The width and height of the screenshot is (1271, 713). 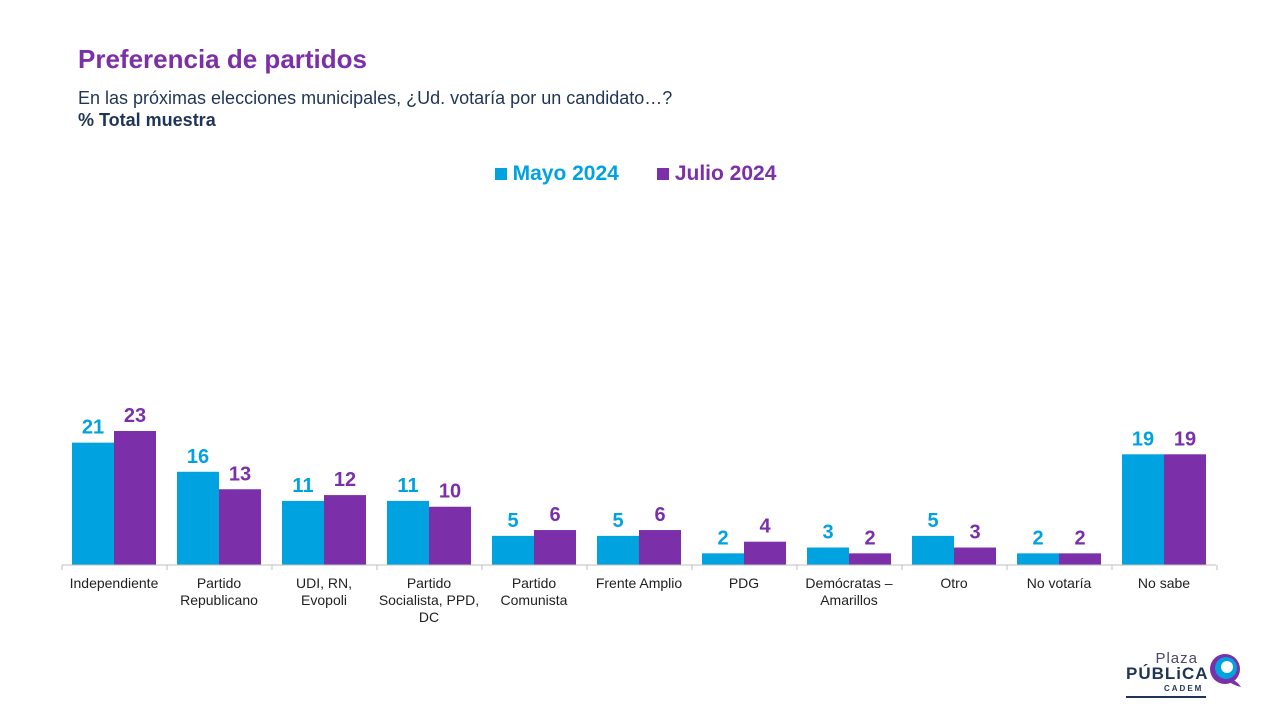 I want to click on category-label: Independiente, so click(x=114, y=583).